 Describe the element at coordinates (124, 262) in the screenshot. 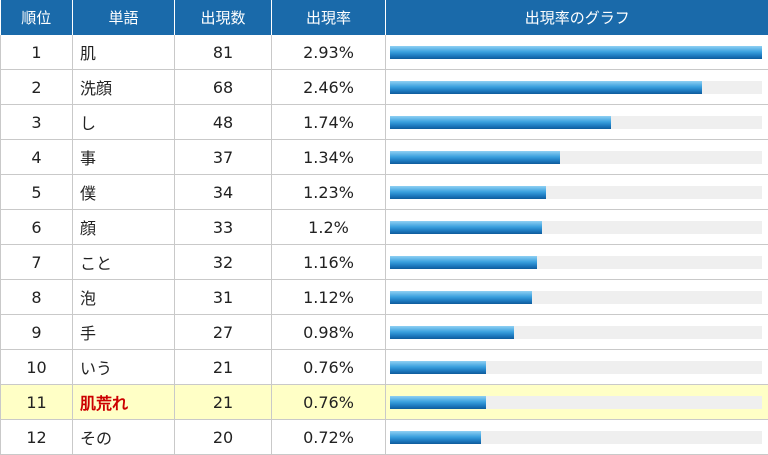

I see `word-cell: こと` at that location.